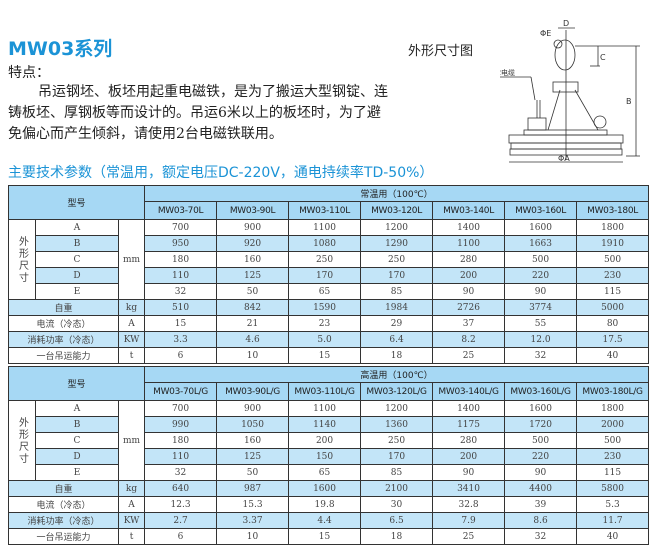 This screenshot has width=654, height=555. I want to click on model-name: MW03-140L/G, so click(469, 391).